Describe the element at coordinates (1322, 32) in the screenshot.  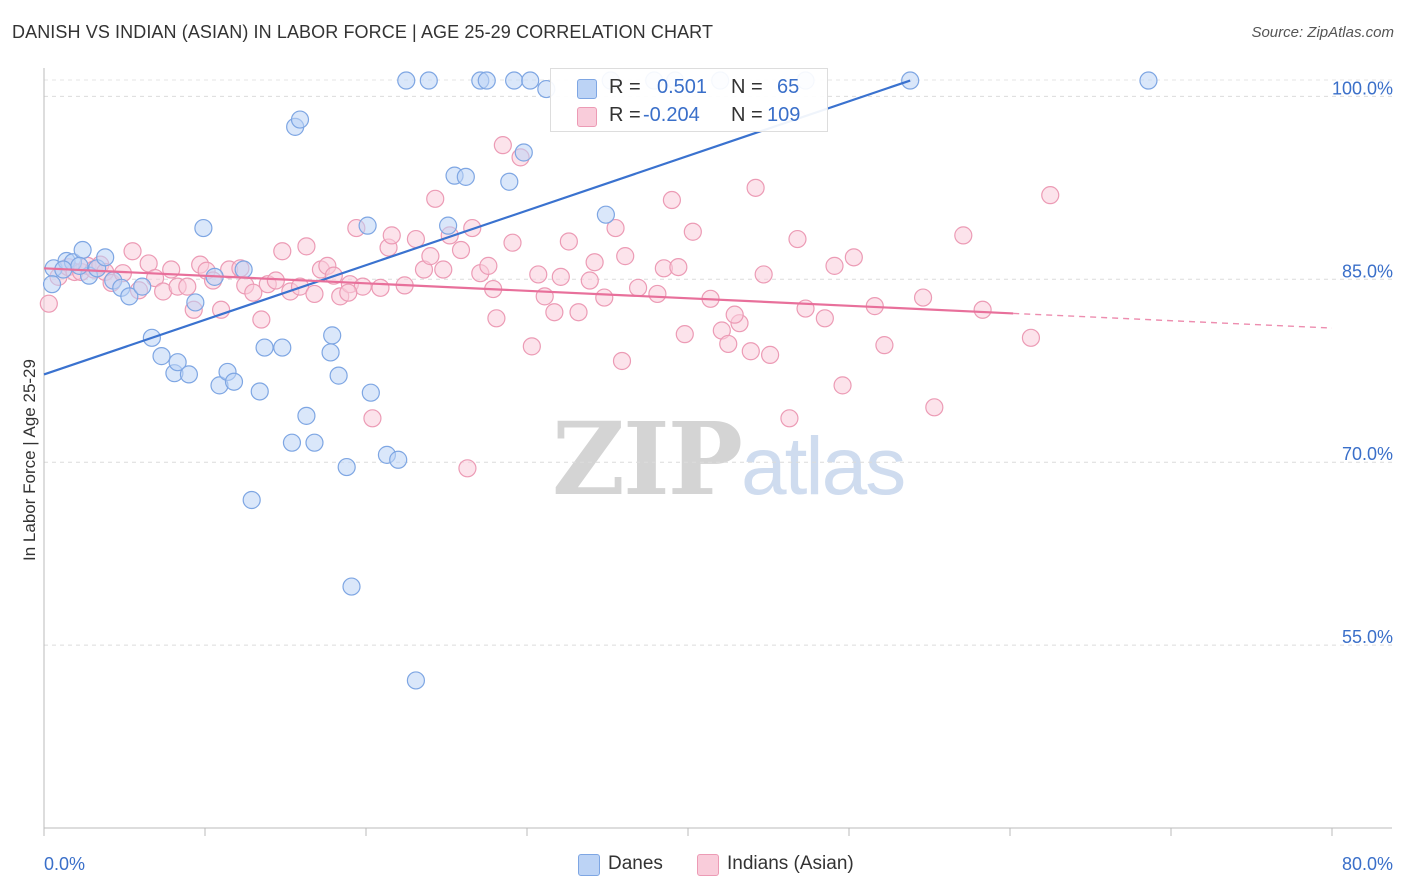
I see `source-label: Source: ZipAtlas.com` at that location.